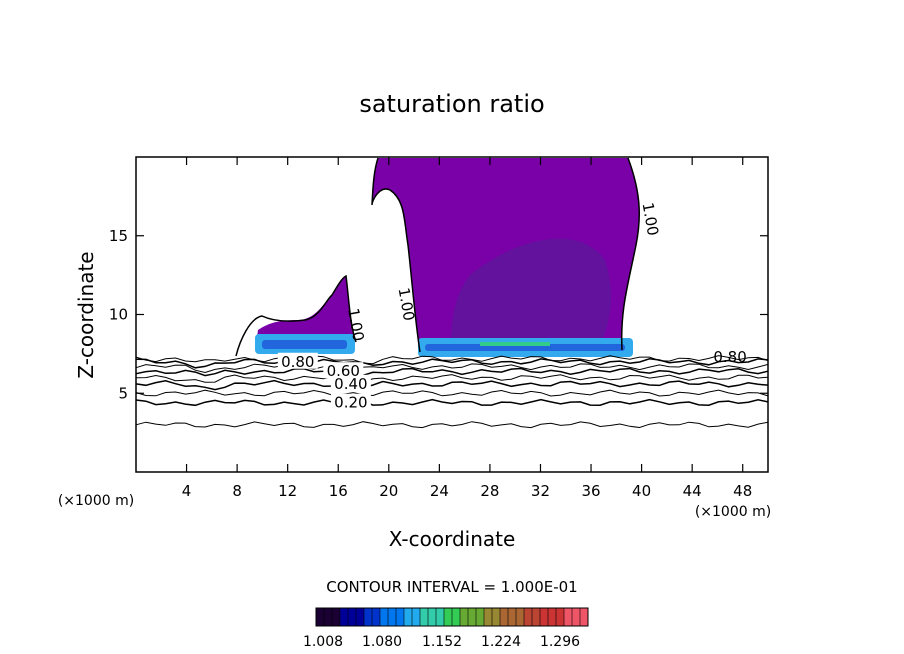  I want to click on supersaturated-region-small, so click(306, 310).